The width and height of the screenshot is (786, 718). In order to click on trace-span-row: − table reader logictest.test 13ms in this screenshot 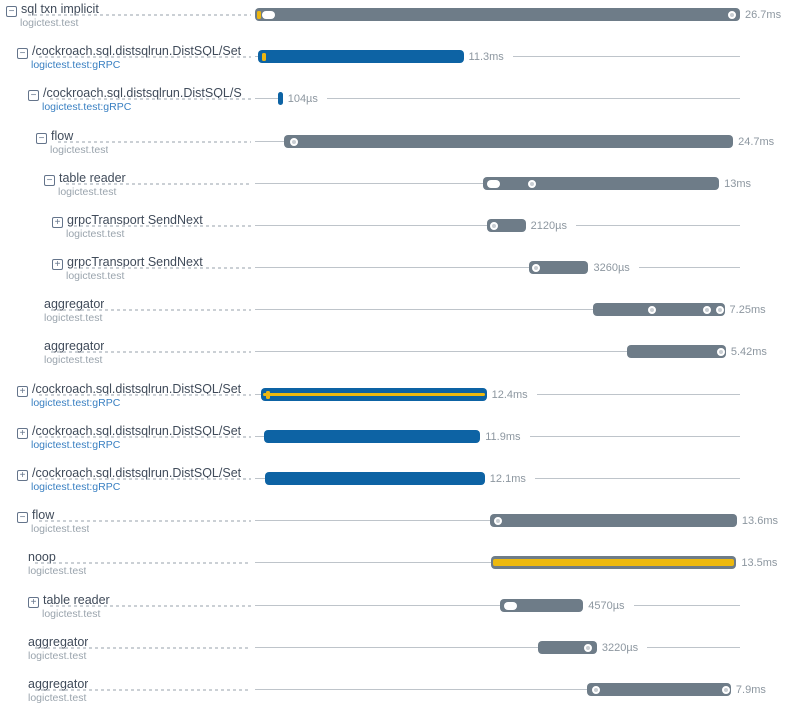, I will do `click(393, 191)`.